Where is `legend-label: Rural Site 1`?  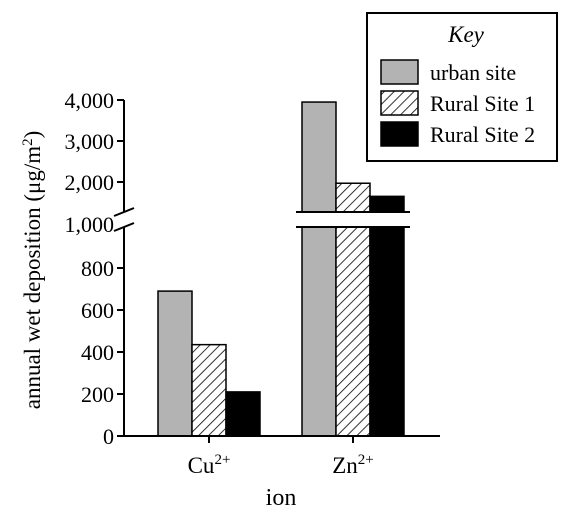
legend-label: Rural Site 1 is located at coordinates (482, 103).